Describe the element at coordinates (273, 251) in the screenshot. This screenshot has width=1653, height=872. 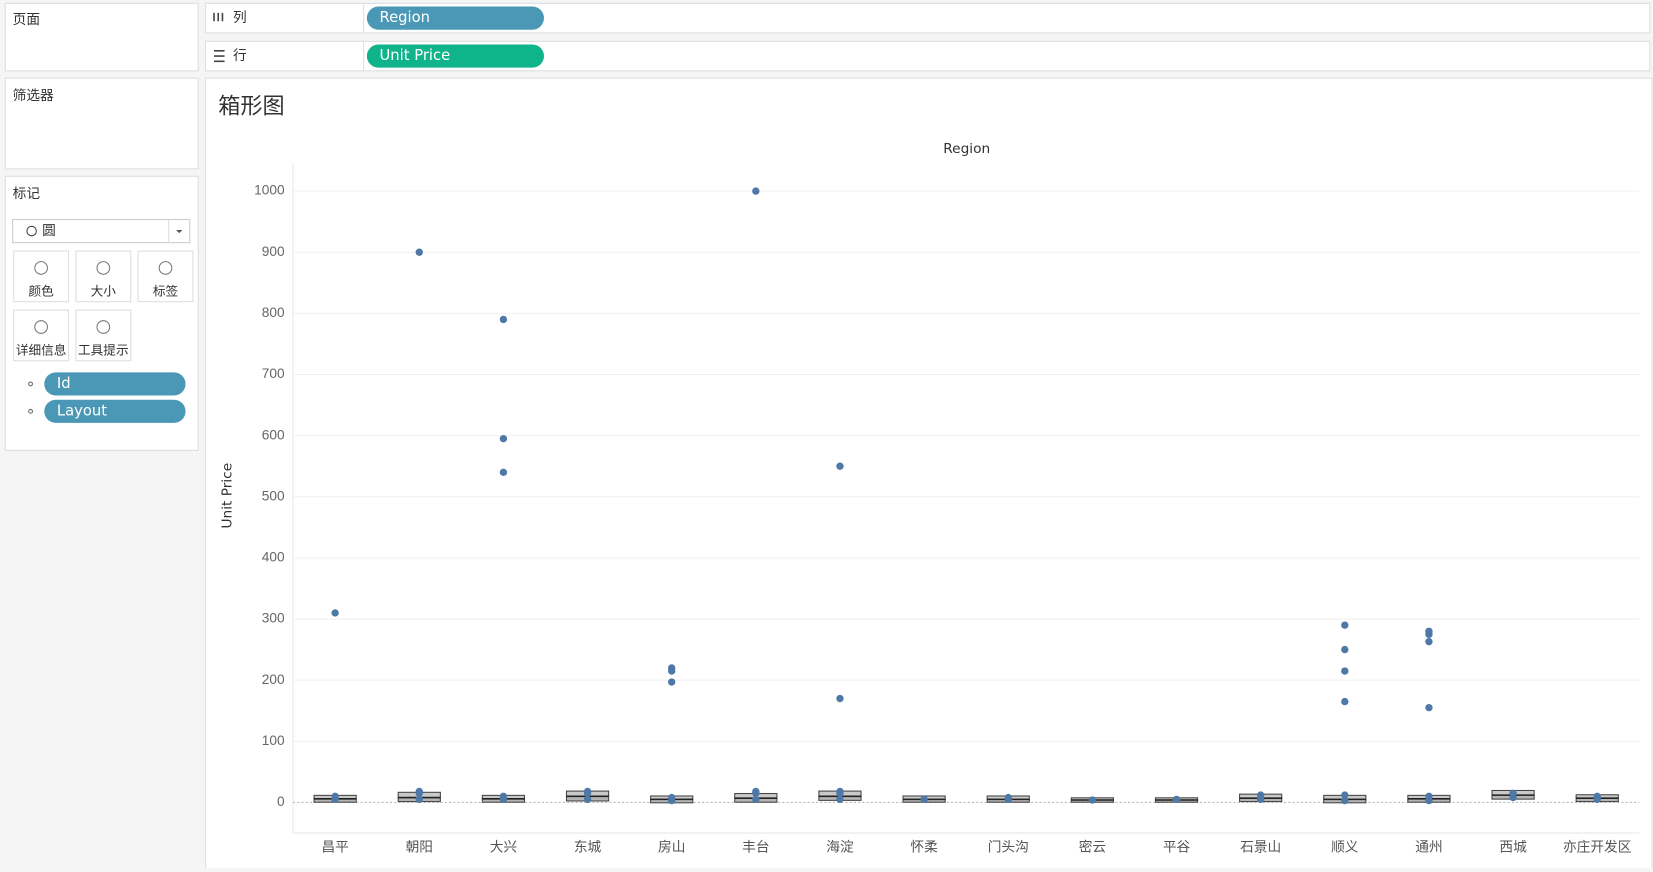
I see `y-tick-label: 900` at that location.